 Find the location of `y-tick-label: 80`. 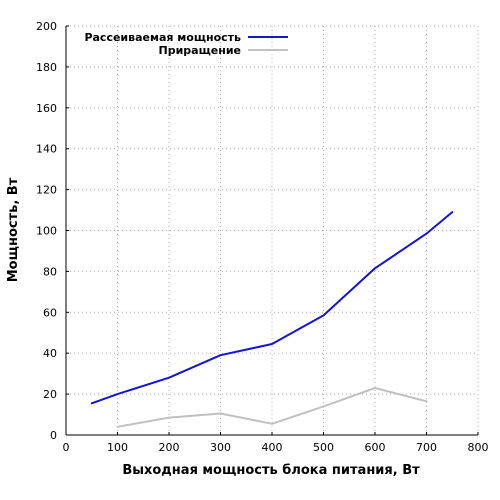

y-tick-label: 80 is located at coordinates (50, 271).